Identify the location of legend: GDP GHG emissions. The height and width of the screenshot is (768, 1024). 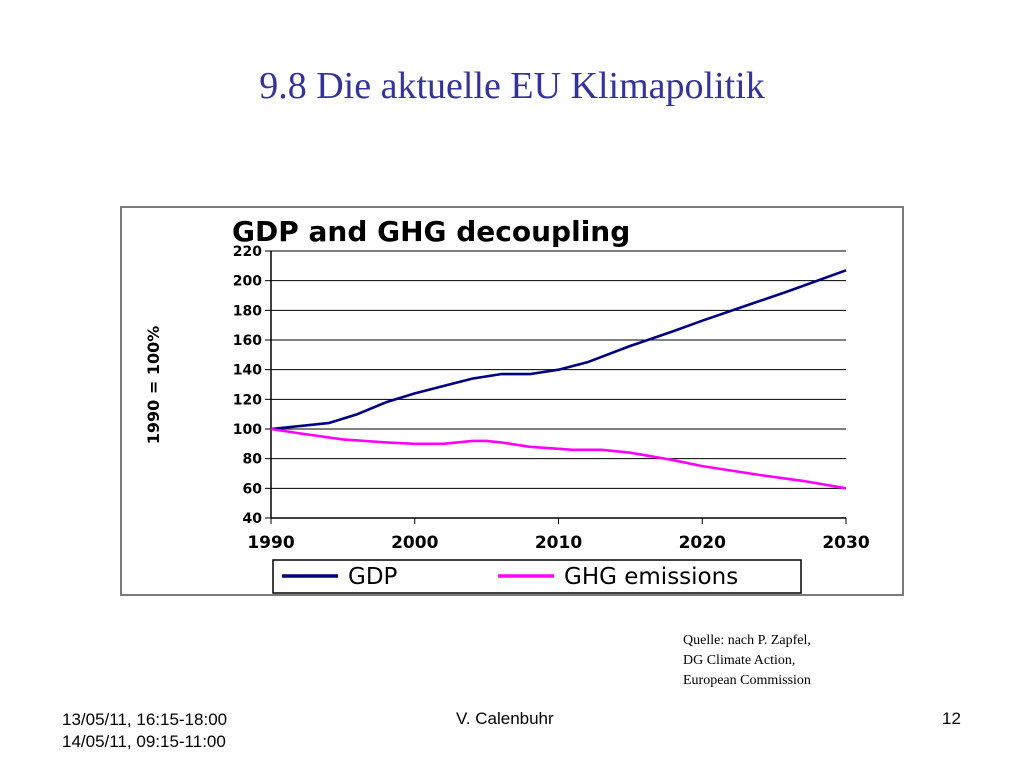
(537, 576).